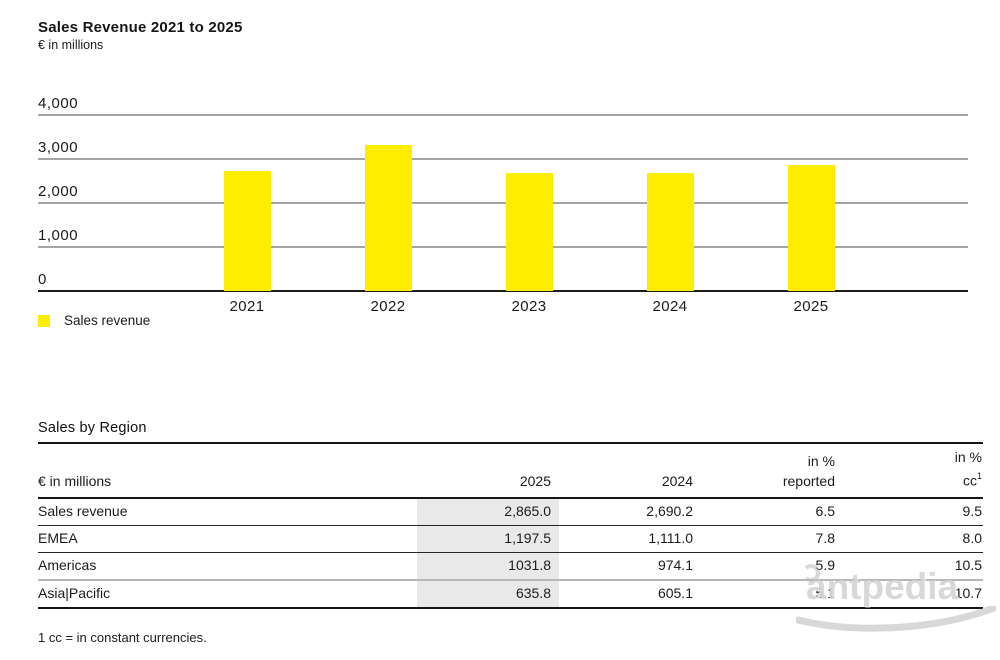  What do you see at coordinates (825, 510) in the screenshot?
I see `cell-pct-reported: 6.5` at bounding box center [825, 510].